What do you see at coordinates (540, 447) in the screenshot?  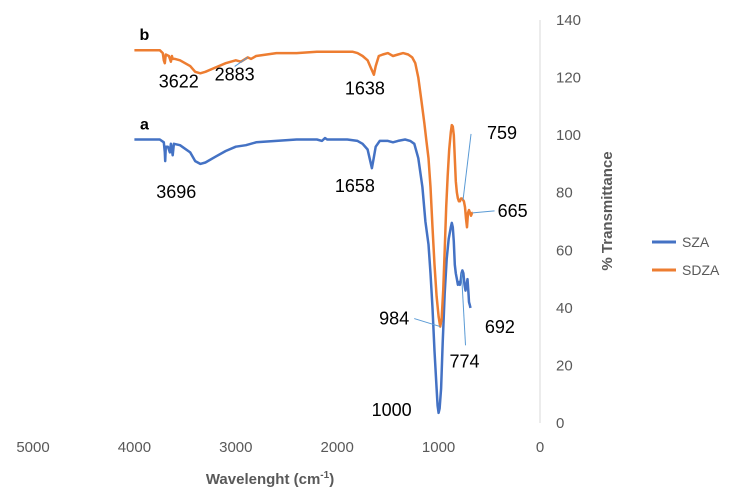 I see `x-tick-label: 0` at bounding box center [540, 447].